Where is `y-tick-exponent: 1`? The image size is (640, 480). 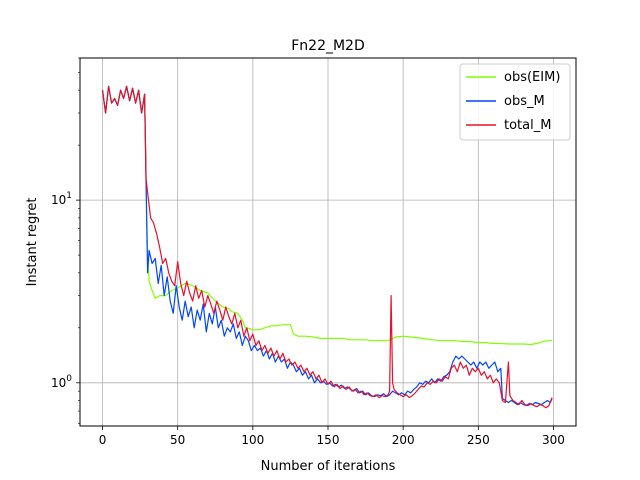
y-tick-exponent: 1 is located at coordinates (69, 196).